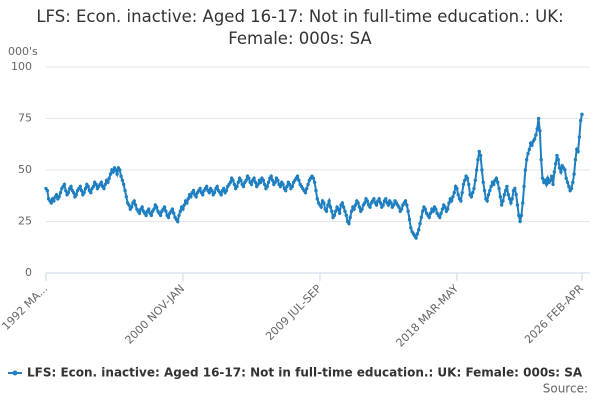 The image size is (600, 400). What do you see at coordinates (293, 312) in the screenshot?
I see `x-tick-label: 2009 JUL-SEP` at bounding box center [293, 312].